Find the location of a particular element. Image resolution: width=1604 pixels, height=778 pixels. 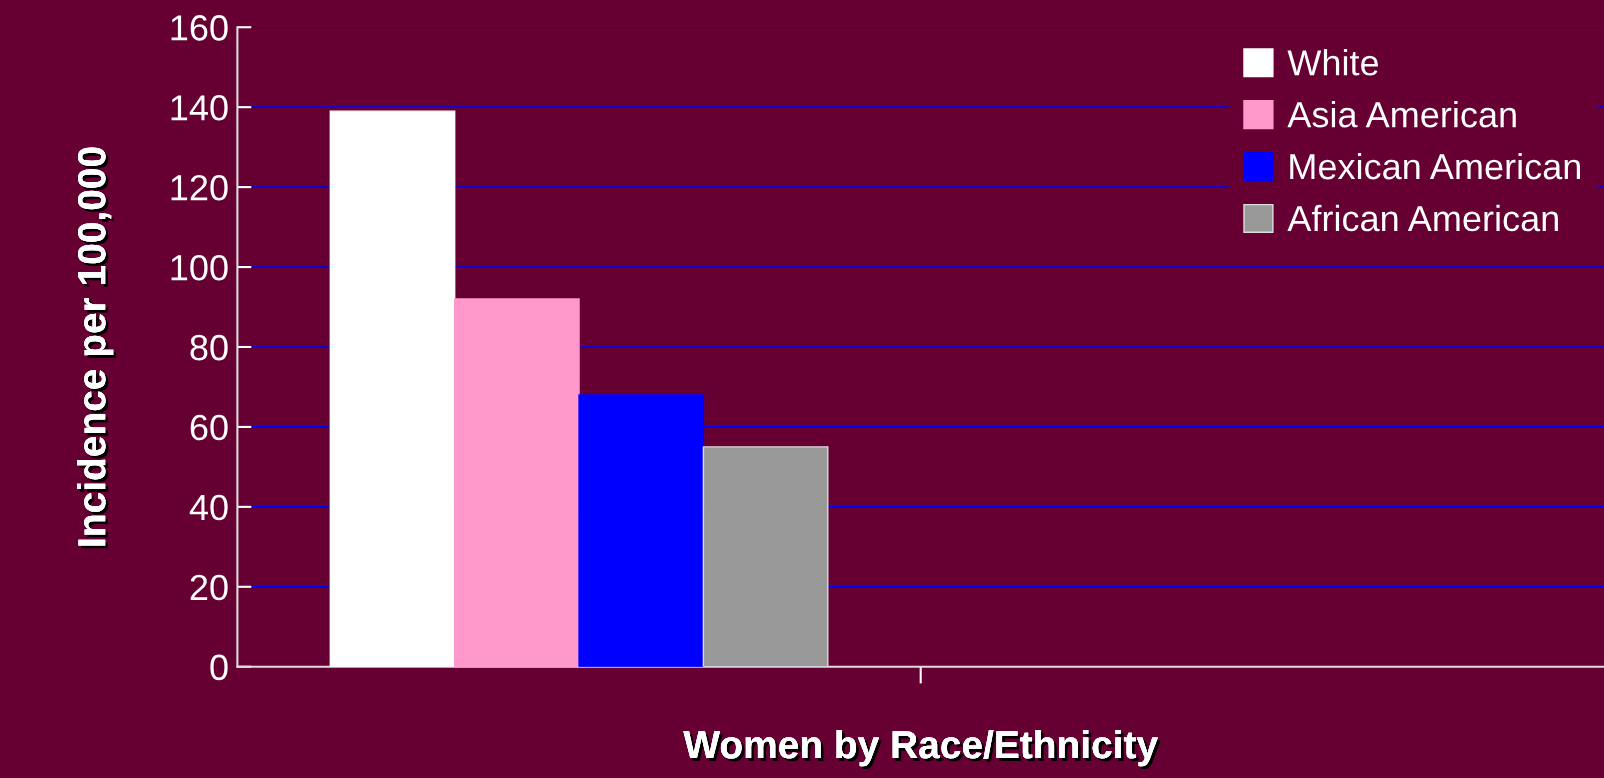

y-tick-label: 0 is located at coordinates (219, 667).